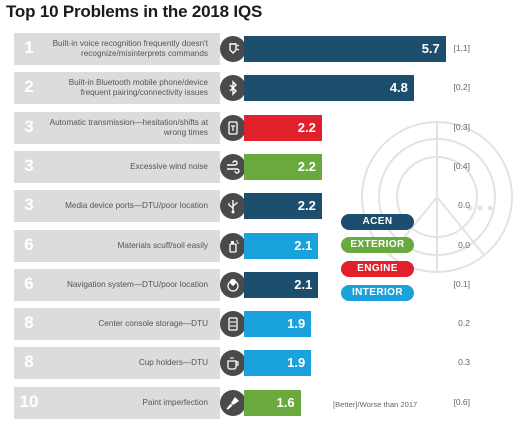  I want to click on category-label: Excessive wind noise, so click(169, 166).